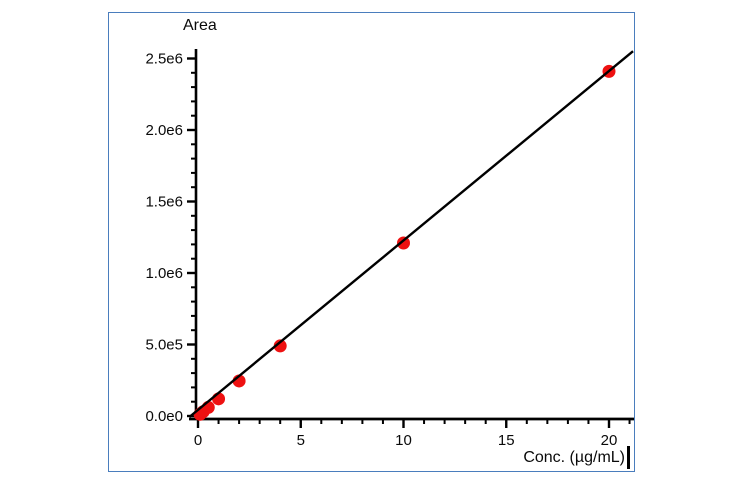 The image size is (756, 483). What do you see at coordinates (164, 345) in the screenshot?
I see `y-tick-label: 5.0e5` at bounding box center [164, 345].